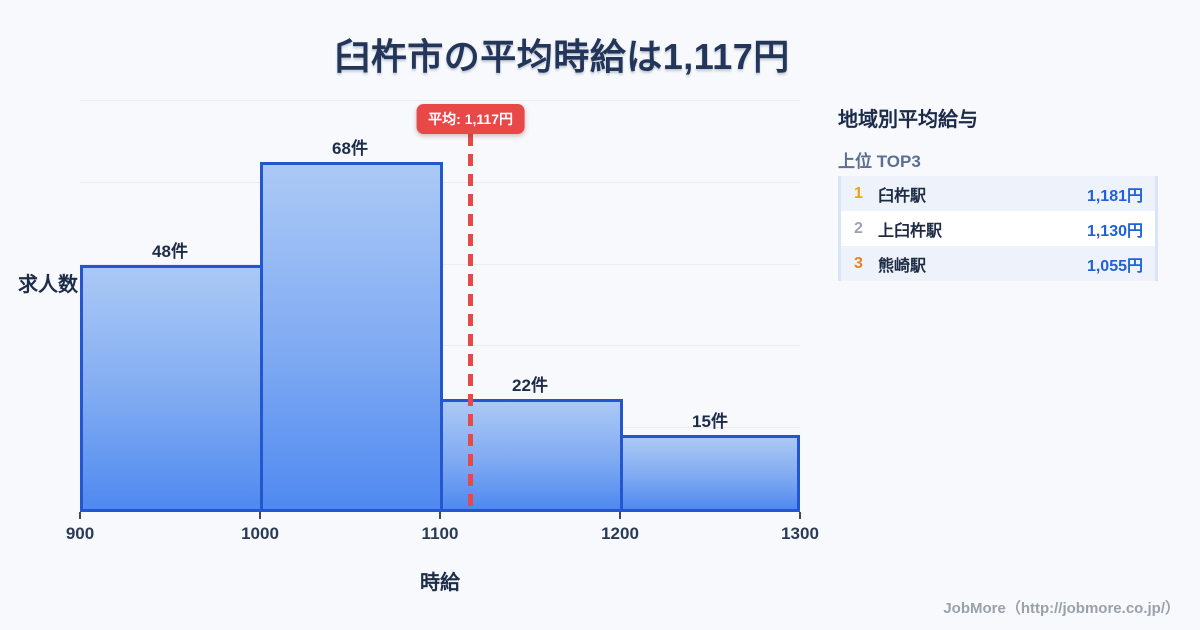 This screenshot has height=630, width=1200. I want to click on sidebar-subheading: 上位 TOP3, so click(879, 161).